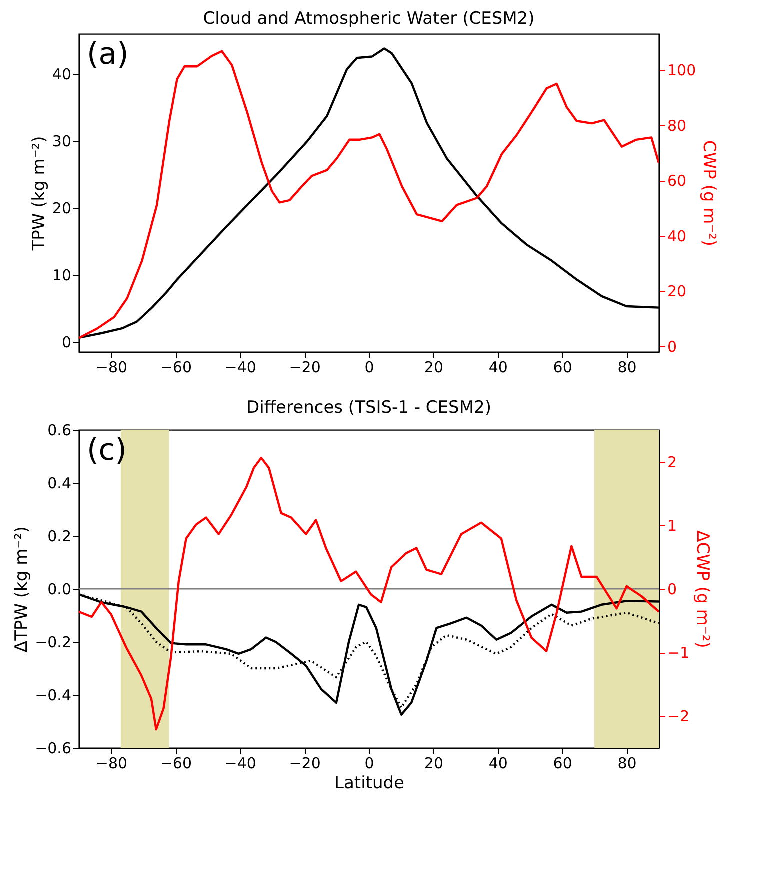 This screenshot has height=870, width=784. What do you see at coordinates (673, 462) in the screenshot?
I see `y2-tick-label: 2` at bounding box center [673, 462].